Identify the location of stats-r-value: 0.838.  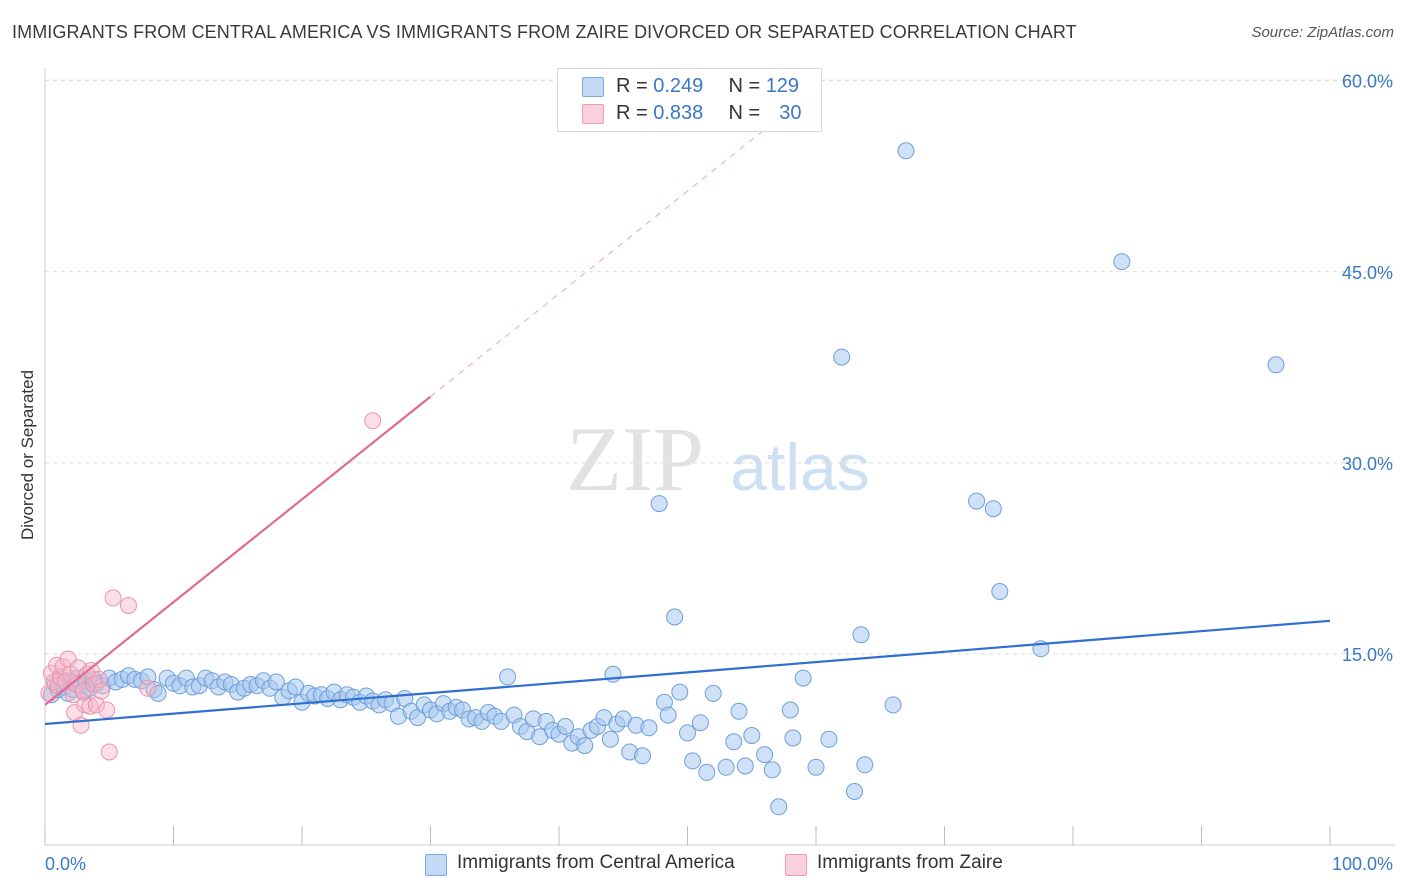
(678, 113).